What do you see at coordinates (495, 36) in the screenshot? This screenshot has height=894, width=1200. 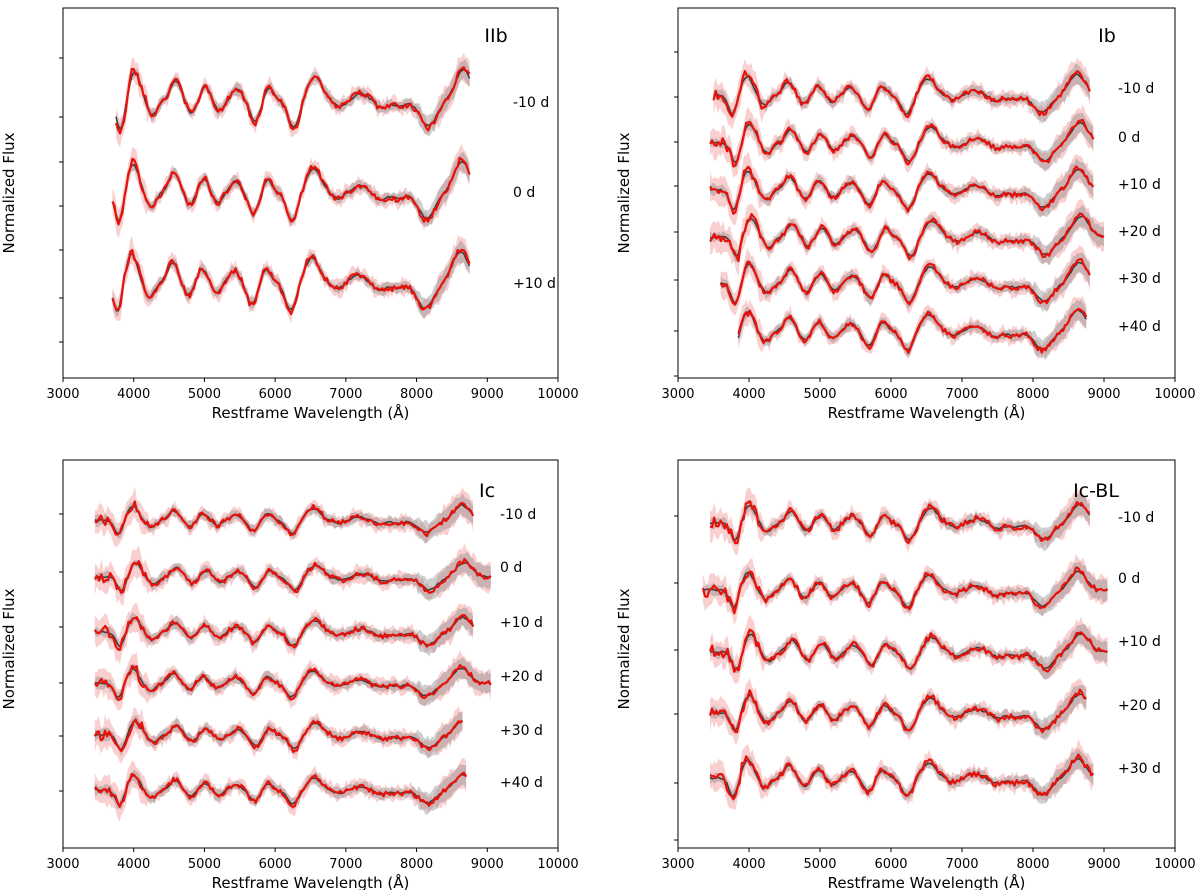 I see `panel-title: IIb` at bounding box center [495, 36].